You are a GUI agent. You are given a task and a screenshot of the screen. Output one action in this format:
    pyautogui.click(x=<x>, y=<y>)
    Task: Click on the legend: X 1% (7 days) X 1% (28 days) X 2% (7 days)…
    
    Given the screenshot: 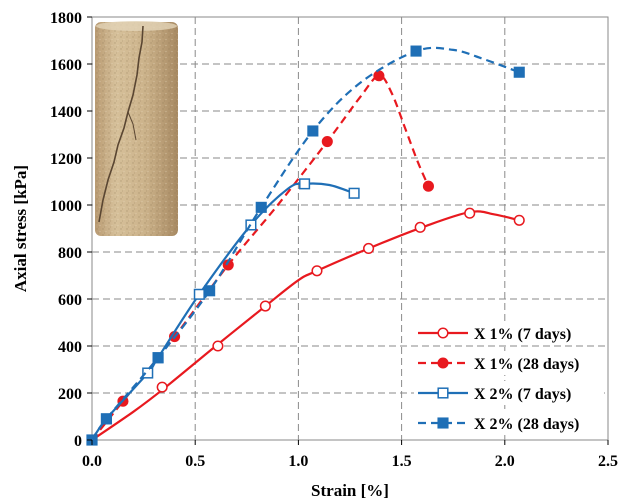 What is the action you would take?
    pyautogui.click(x=509, y=378)
    